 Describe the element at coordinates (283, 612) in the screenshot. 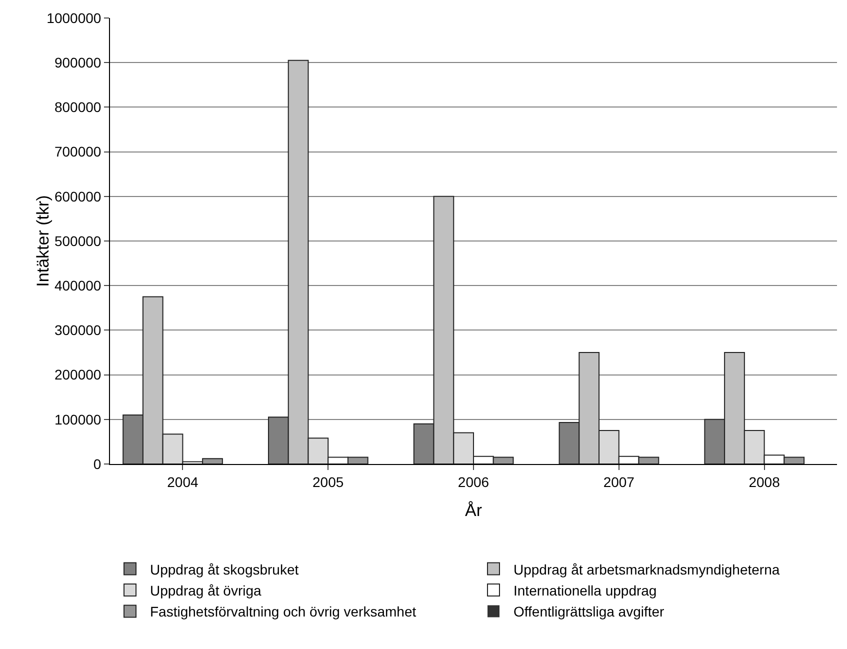

I see `legend-label: Fastighetsförvaltning och övrig verksamhet` at that location.